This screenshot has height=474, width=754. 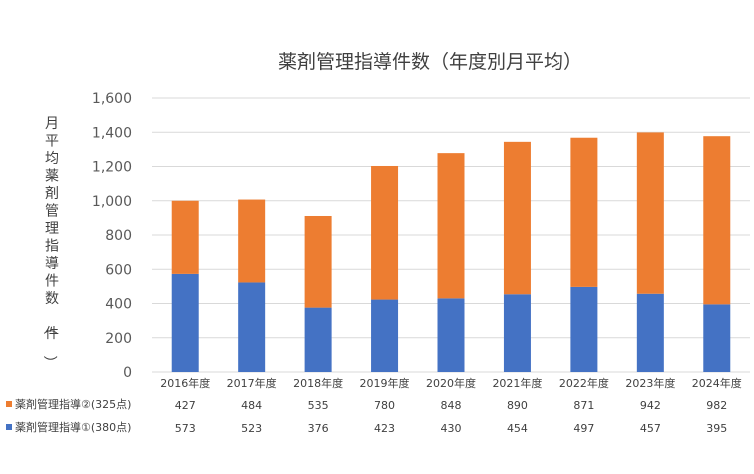 What do you see at coordinates (716, 428) in the screenshot?
I see `data-table-value: 395` at bounding box center [716, 428].